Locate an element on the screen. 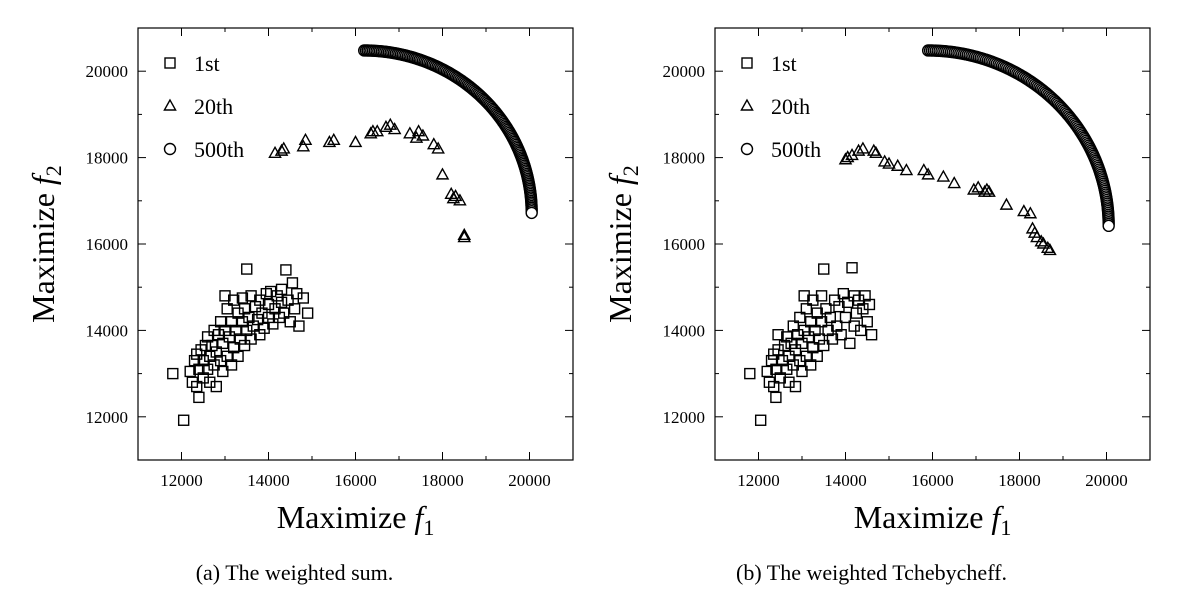  y-tick-label: 16000 is located at coordinates (684, 244).